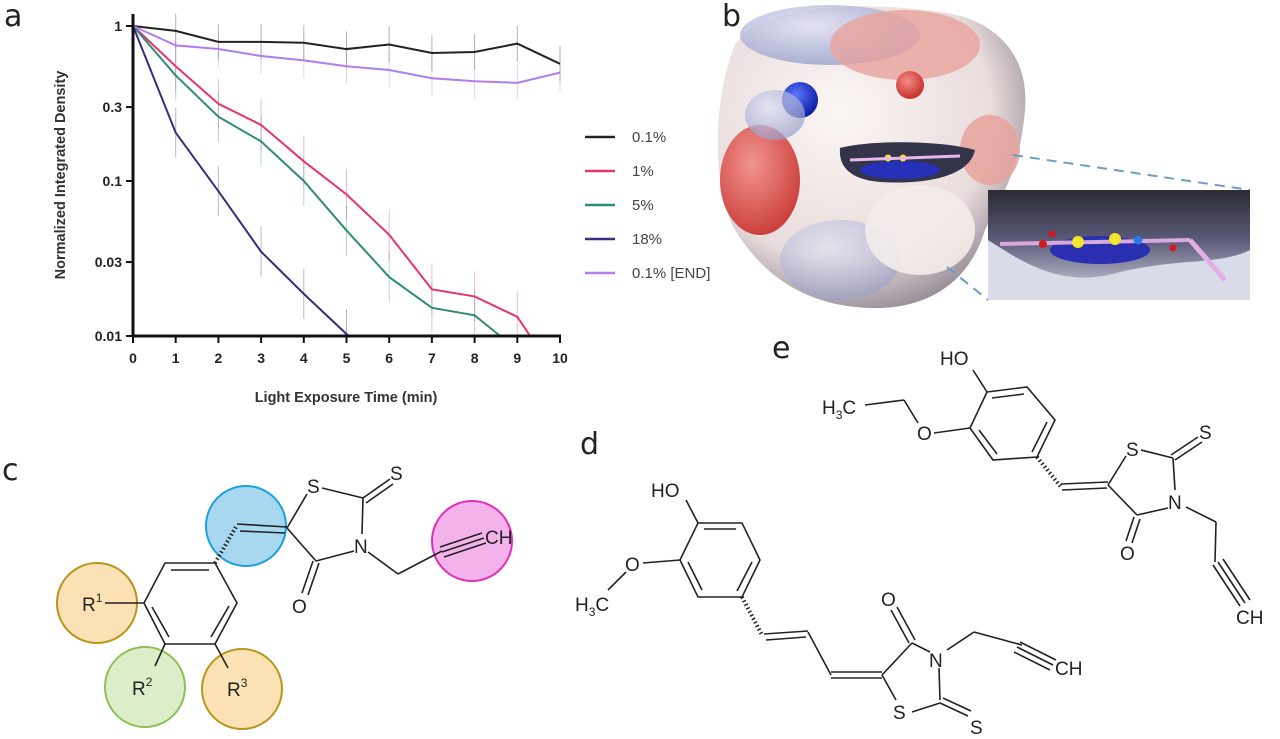 Image resolution: width=1280 pixels, height=739 pixels. I want to click on x-tick-label: 5, so click(347, 358).